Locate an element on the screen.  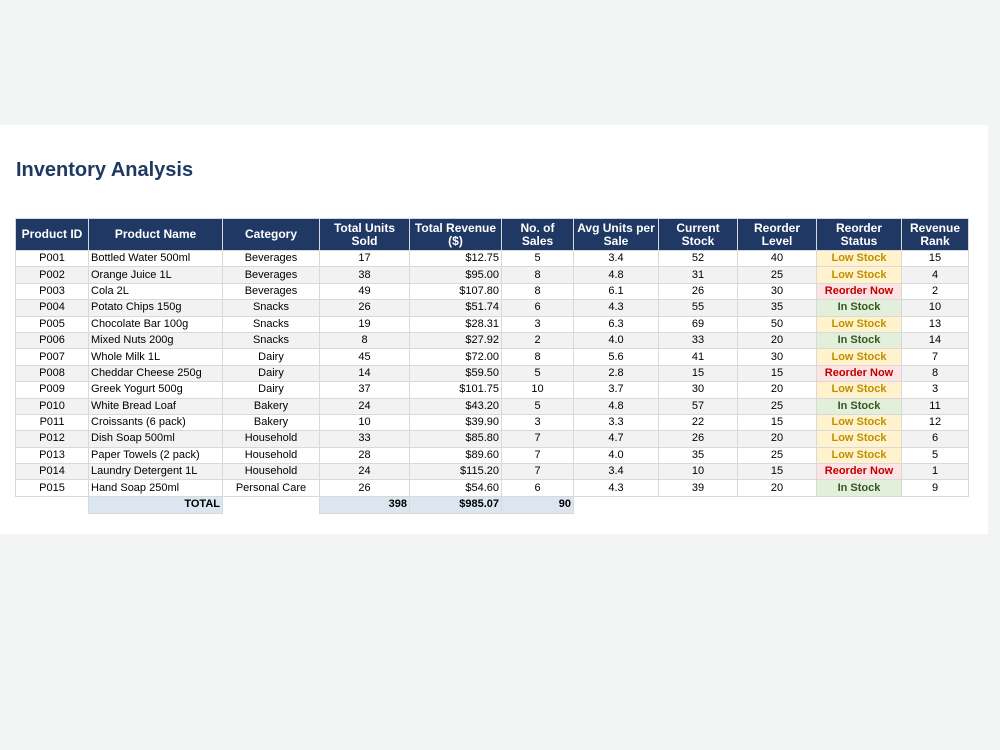
cell-product-name: Paper Towels (2 pack) is located at coordinates (155, 455).